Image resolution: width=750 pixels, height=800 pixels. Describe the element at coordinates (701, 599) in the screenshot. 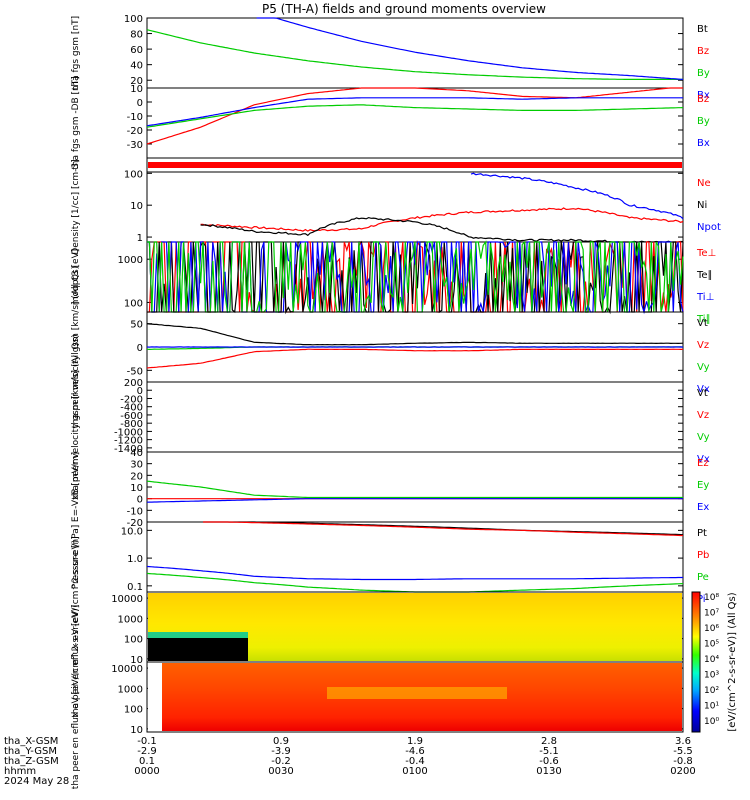

I see `legend-Pi: Pi` at that location.